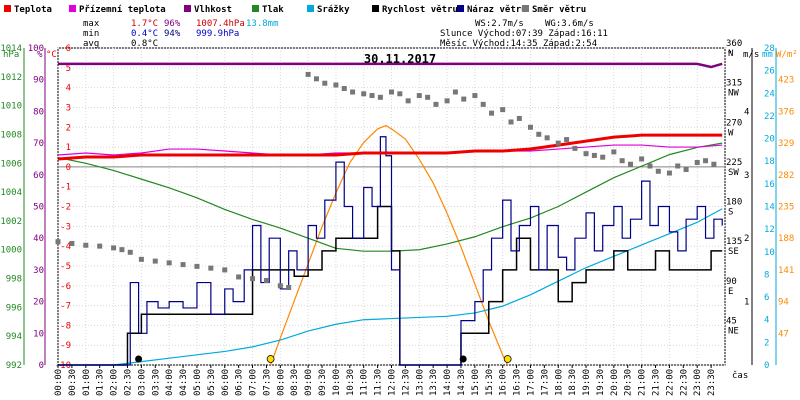  I want to click on x-tick-label: 18:00, so click(559, 382).